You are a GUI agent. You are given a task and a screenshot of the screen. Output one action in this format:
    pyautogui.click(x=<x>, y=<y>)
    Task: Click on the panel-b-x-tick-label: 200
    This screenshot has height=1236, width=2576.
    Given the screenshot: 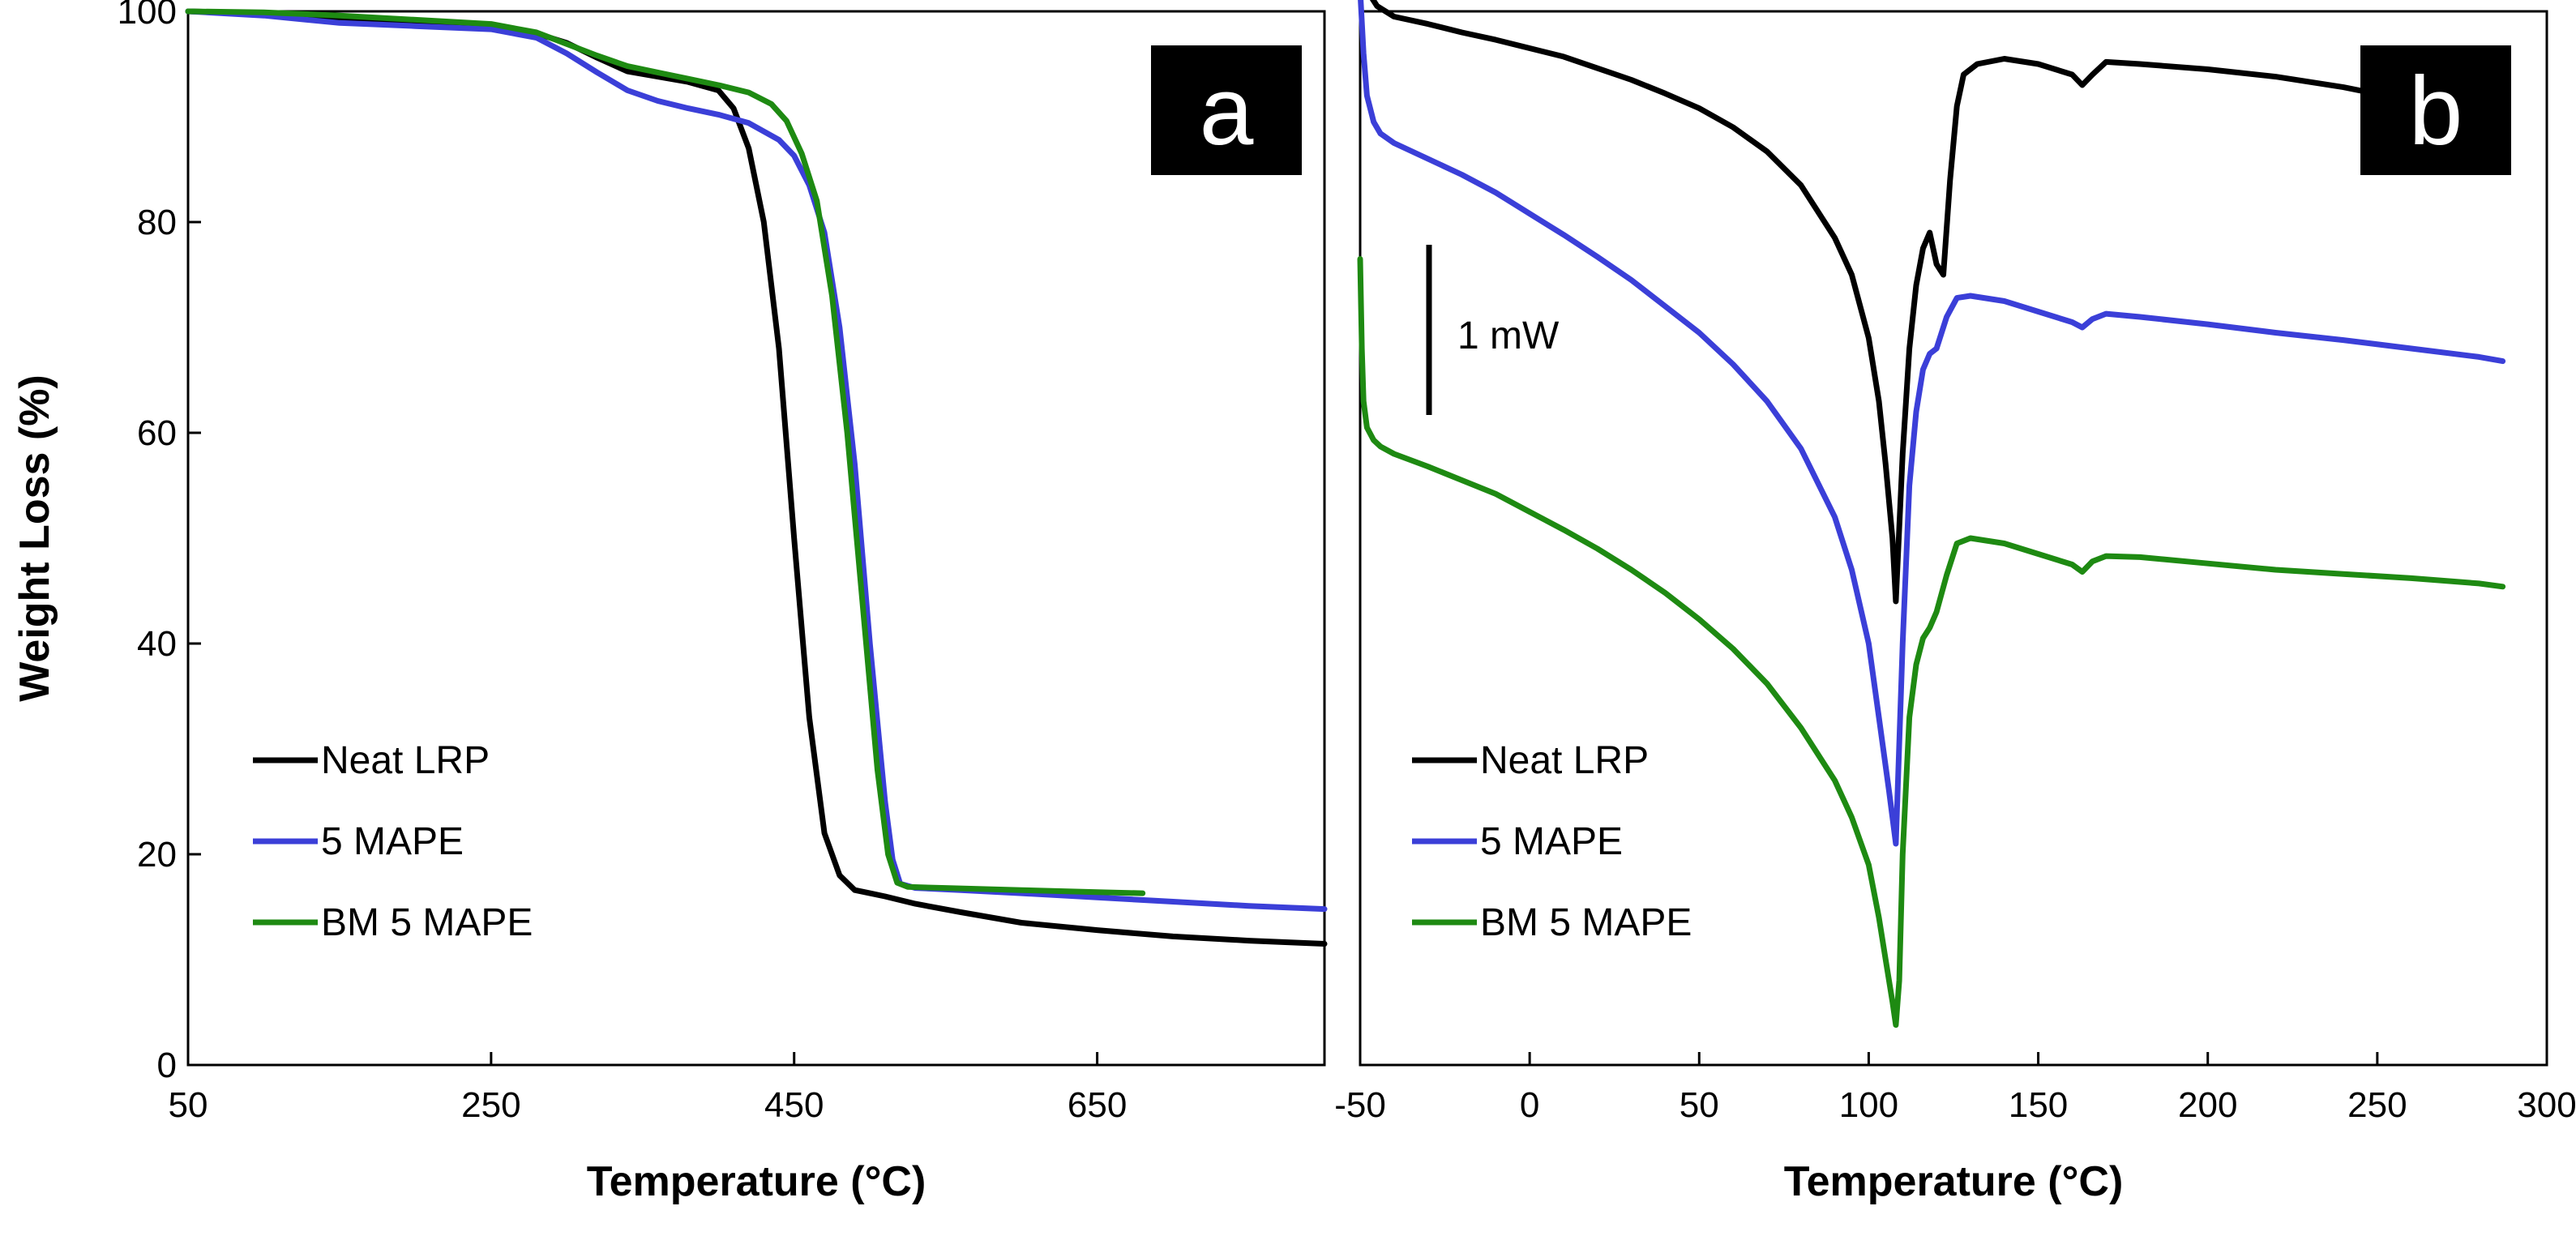 What is the action you would take?
    pyautogui.click(x=2207, y=1105)
    